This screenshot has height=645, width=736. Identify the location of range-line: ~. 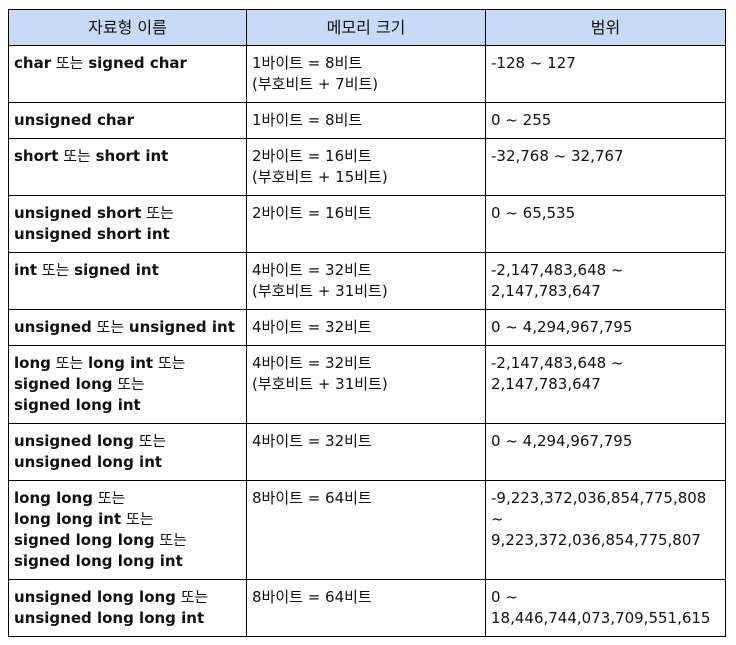
(497, 519).